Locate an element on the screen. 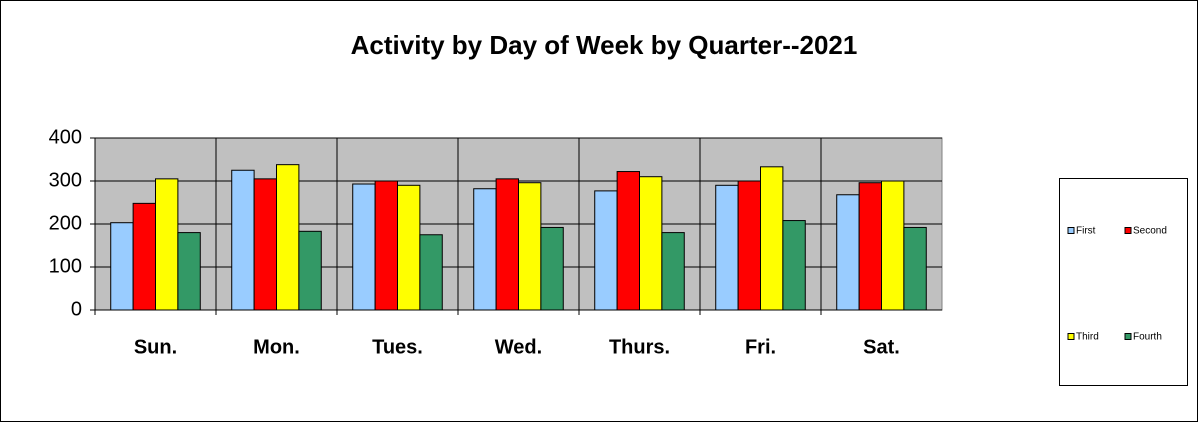 The image size is (1199, 423). x-tick-label: Sun. is located at coordinates (155, 347).